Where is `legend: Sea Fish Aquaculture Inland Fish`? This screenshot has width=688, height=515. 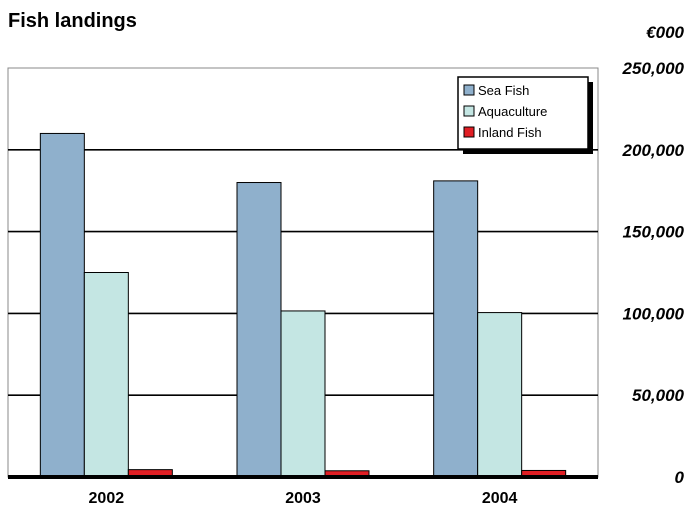 legend: Sea Fish Aquaculture Inland Fish is located at coordinates (525, 115).